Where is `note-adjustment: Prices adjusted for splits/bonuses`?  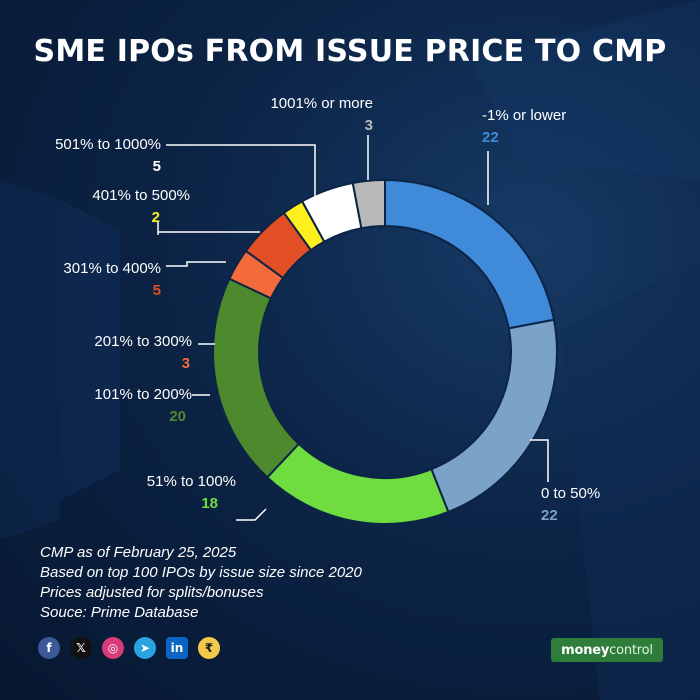
note-adjustment: Prices adjusted for splits/bonuses is located at coordinates (152, 592).